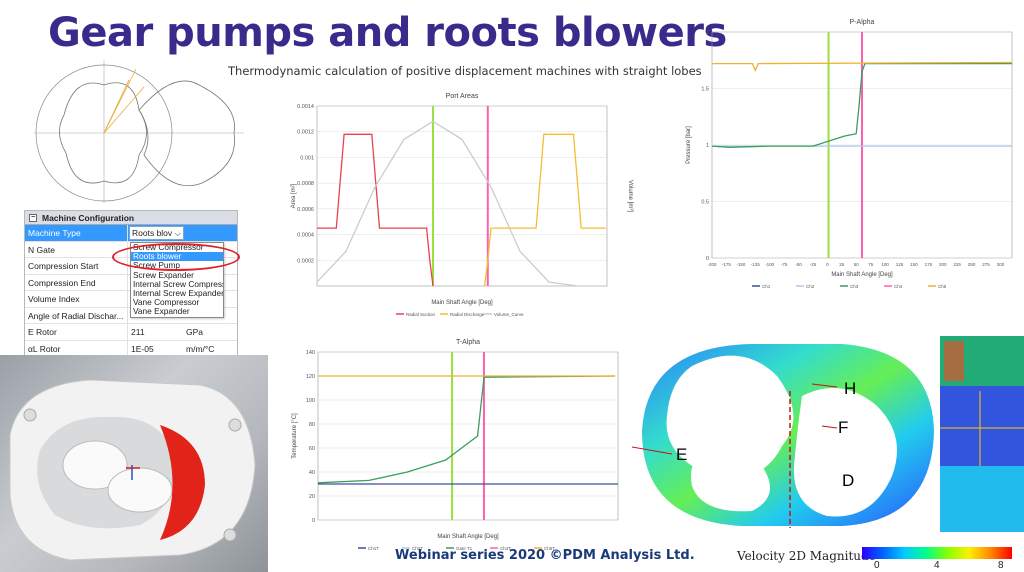 The height and width of the screenshot is (572, 1024). Describe the element at coordinates (305, 107) in the screenshot. I see `y-tick-label: 0.0014` at that location.